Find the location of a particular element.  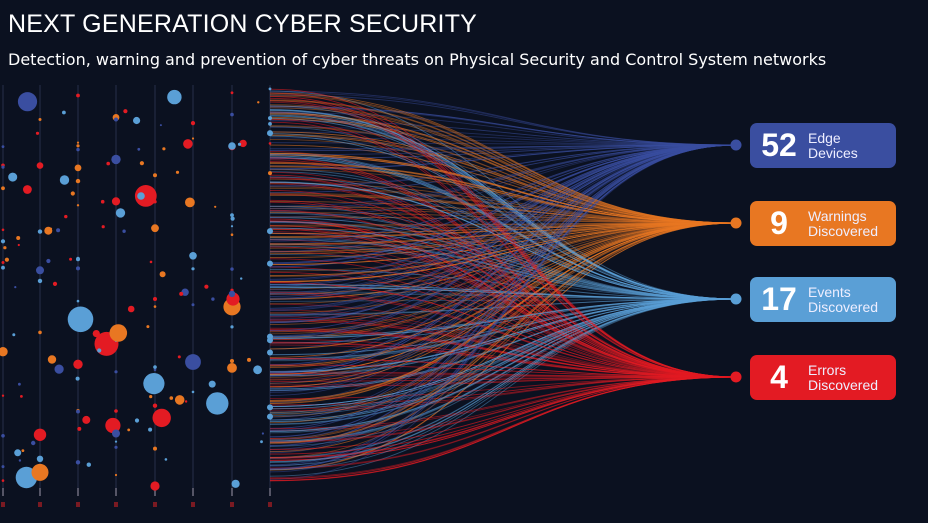

warnings-badge: 9 Warnings Discovered is located at coordinates (823, 223).